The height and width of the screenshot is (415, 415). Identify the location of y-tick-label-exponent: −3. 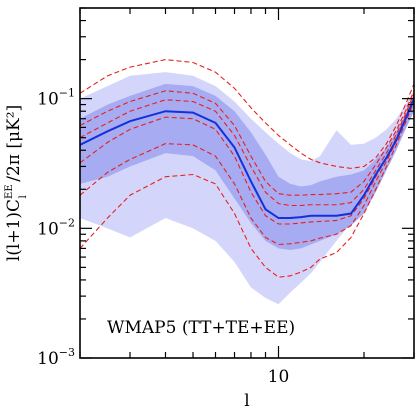
(67, 352).